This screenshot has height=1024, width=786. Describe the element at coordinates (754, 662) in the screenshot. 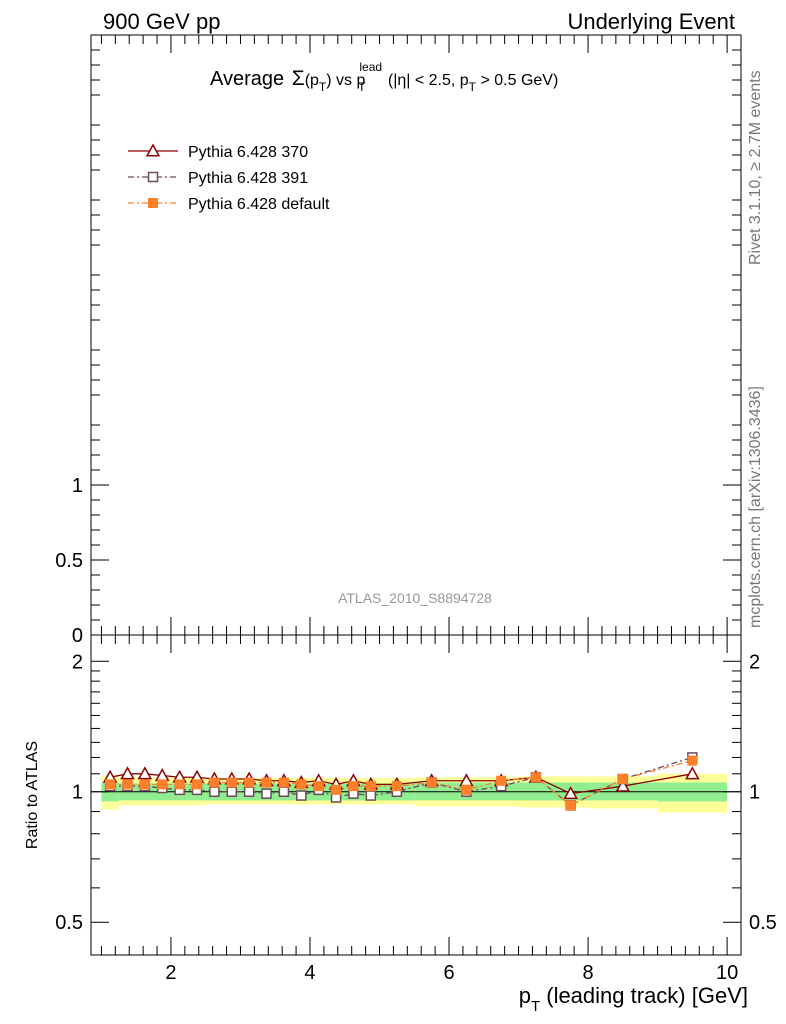

I see `ratio-y-tick-label-right: 2` at that location.